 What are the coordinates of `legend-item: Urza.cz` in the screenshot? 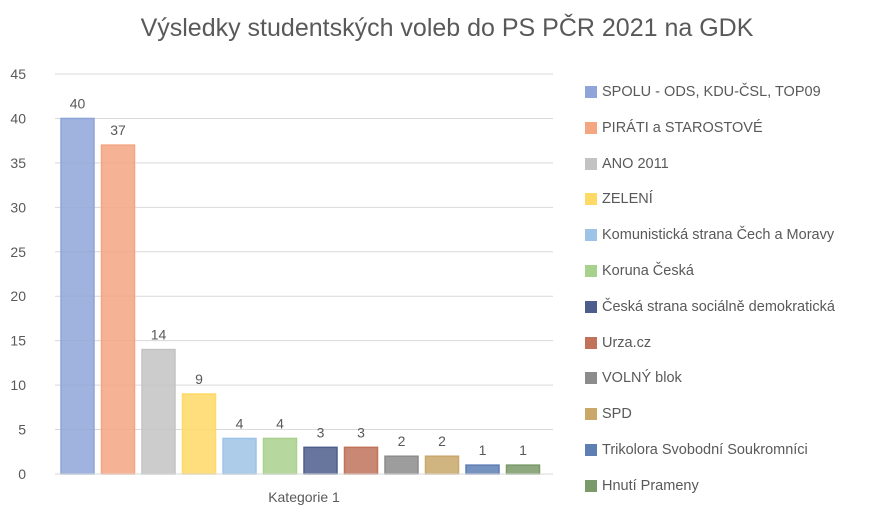 It's located at (618, 343).